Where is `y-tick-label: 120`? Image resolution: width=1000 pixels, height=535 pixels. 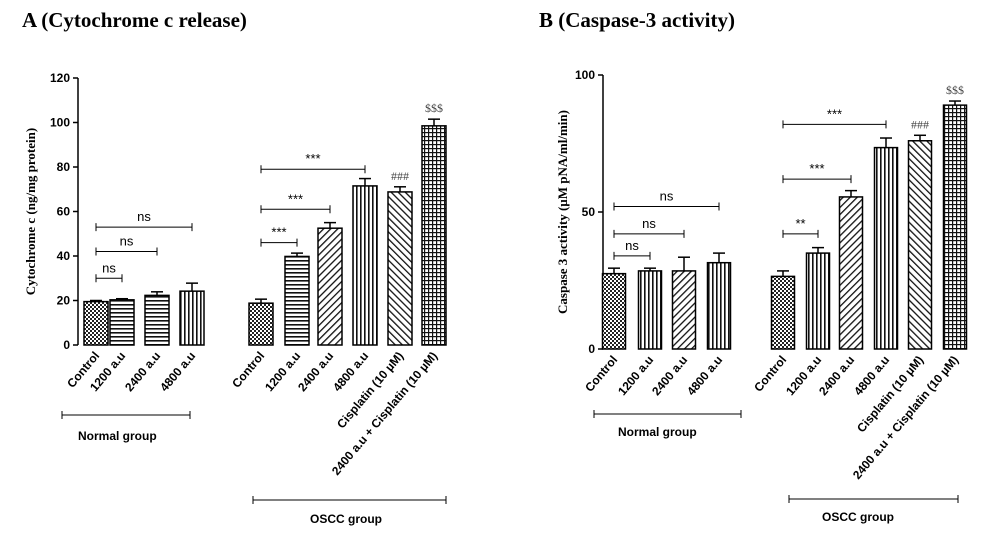
y-tick-label: 120 is located at coordinates (60, 78).